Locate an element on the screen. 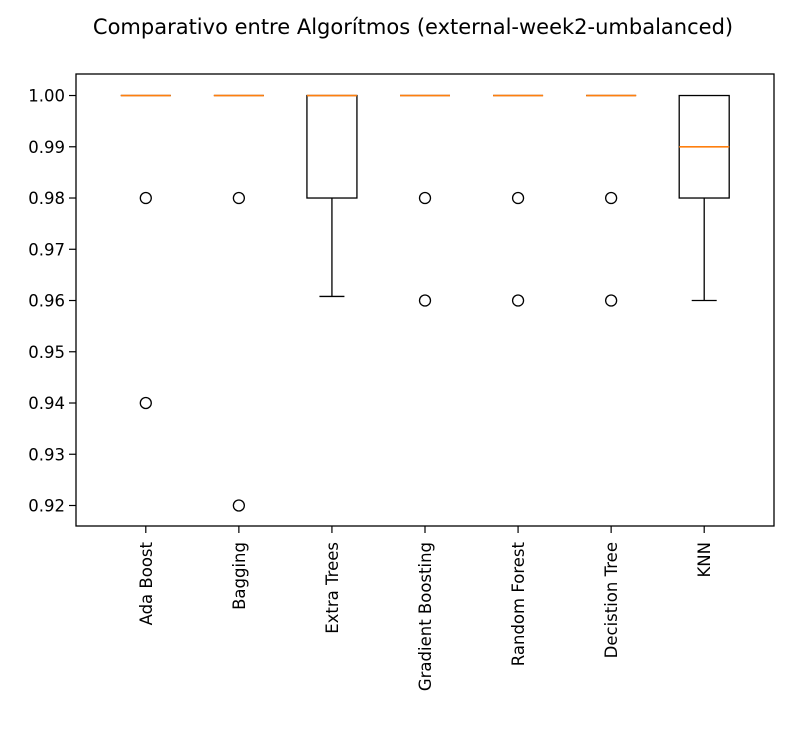 The image size is (810, 745). y-tick-label: 0.96 is located at coordinates (46, 301).